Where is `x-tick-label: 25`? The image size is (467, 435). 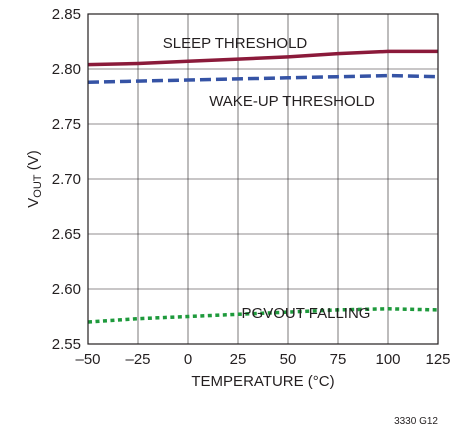
x-tick-label: 25 is located at coordinates (238, 359).